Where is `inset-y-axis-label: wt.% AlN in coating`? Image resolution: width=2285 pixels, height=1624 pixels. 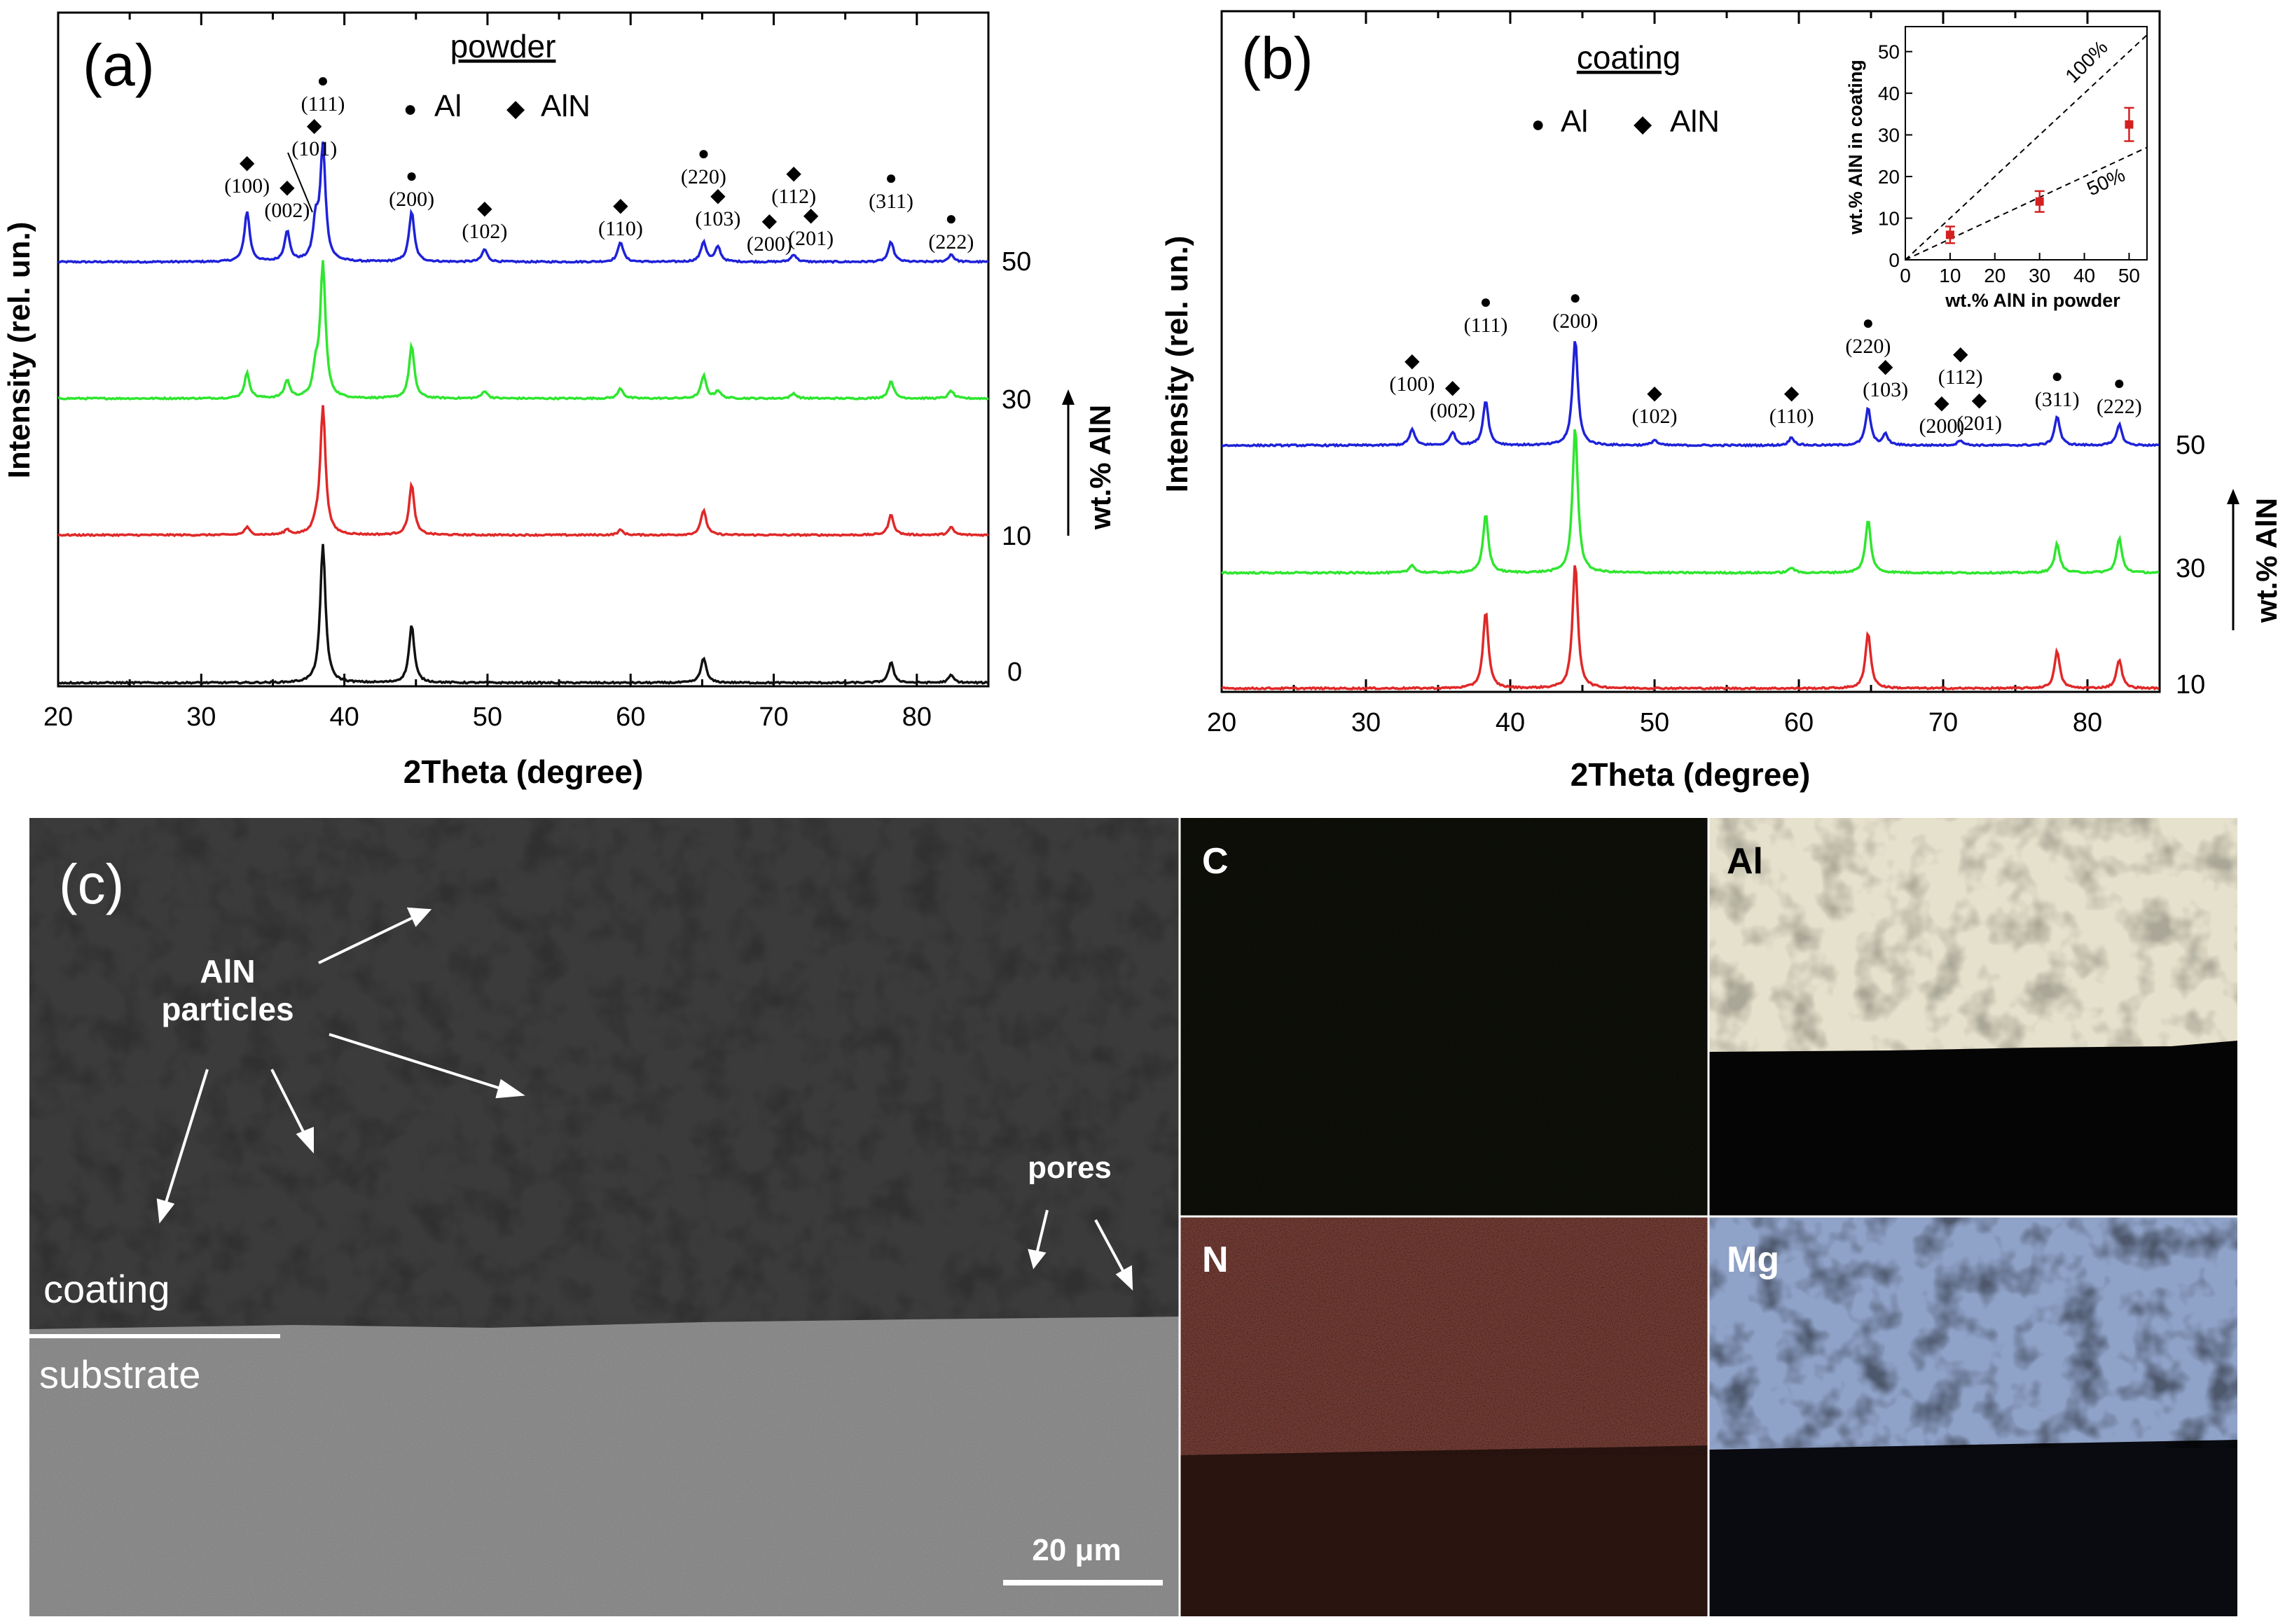 inset-y-axis-label: wt.% AlN in coating is located at coordinates (1855, 147).